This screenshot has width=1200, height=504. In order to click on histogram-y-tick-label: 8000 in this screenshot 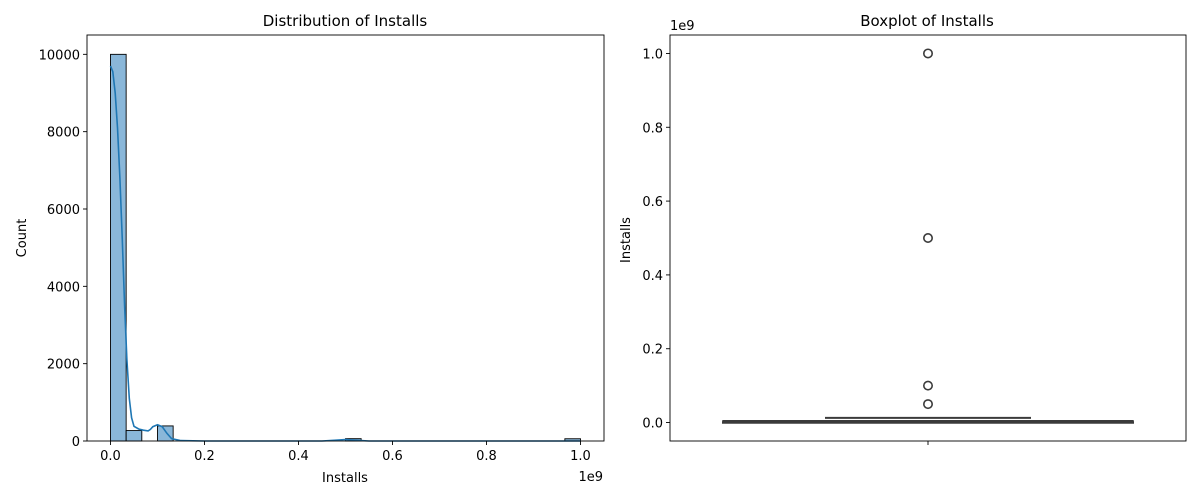, I will do `click(63, 133)`.